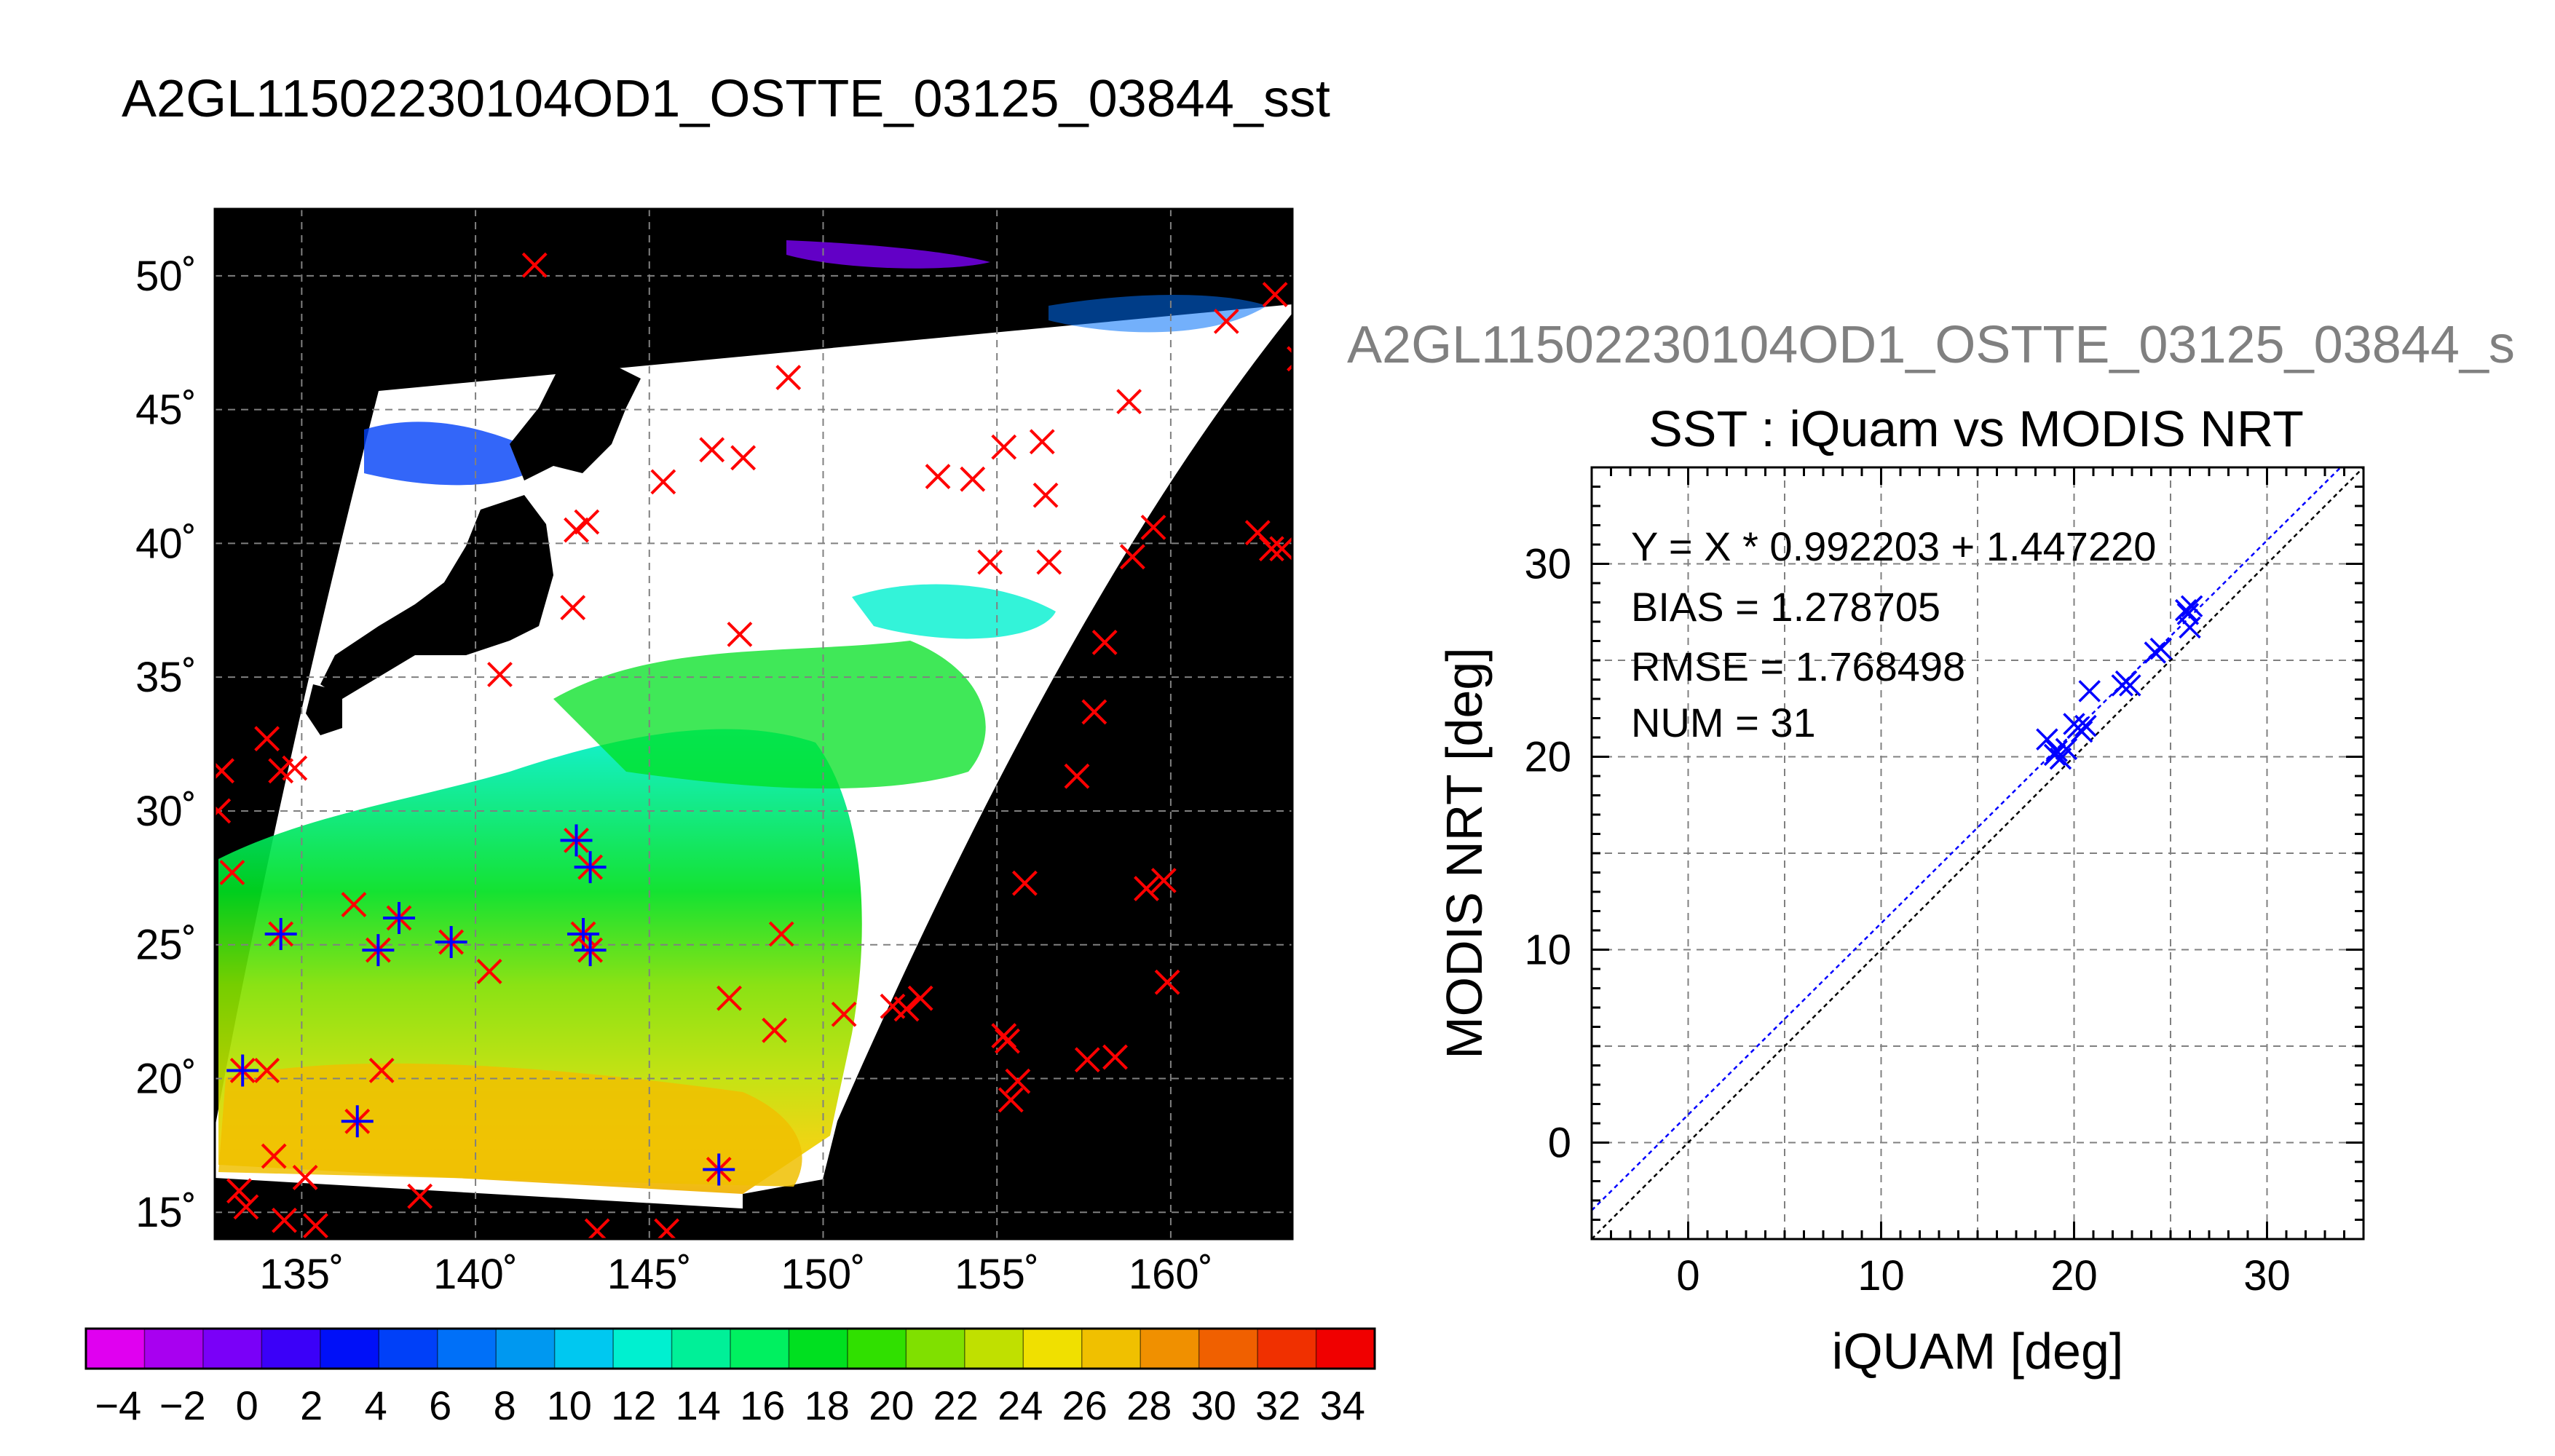  I want to click on lon-tick-label: 140˚, so click(475, 1274).